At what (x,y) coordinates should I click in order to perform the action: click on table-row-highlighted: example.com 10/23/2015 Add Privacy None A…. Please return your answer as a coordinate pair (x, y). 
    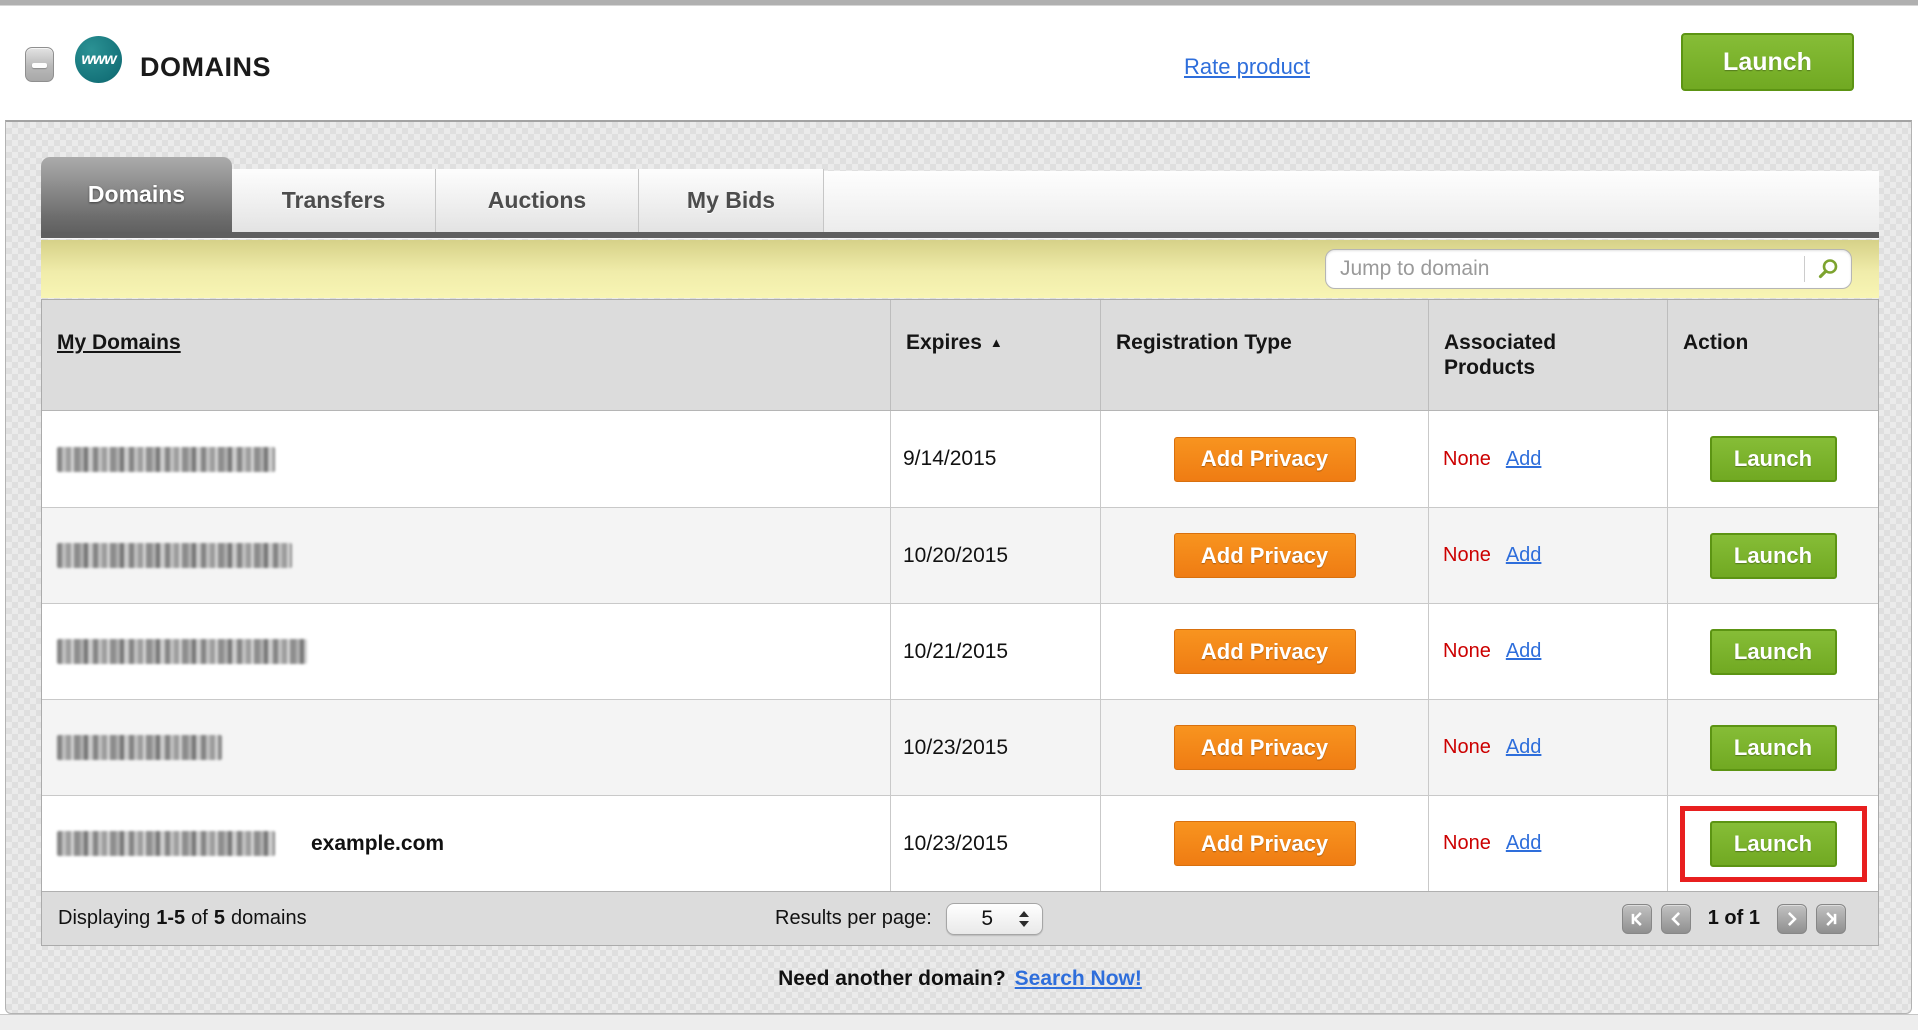
    Looking at the image, I should click on (960, 843).